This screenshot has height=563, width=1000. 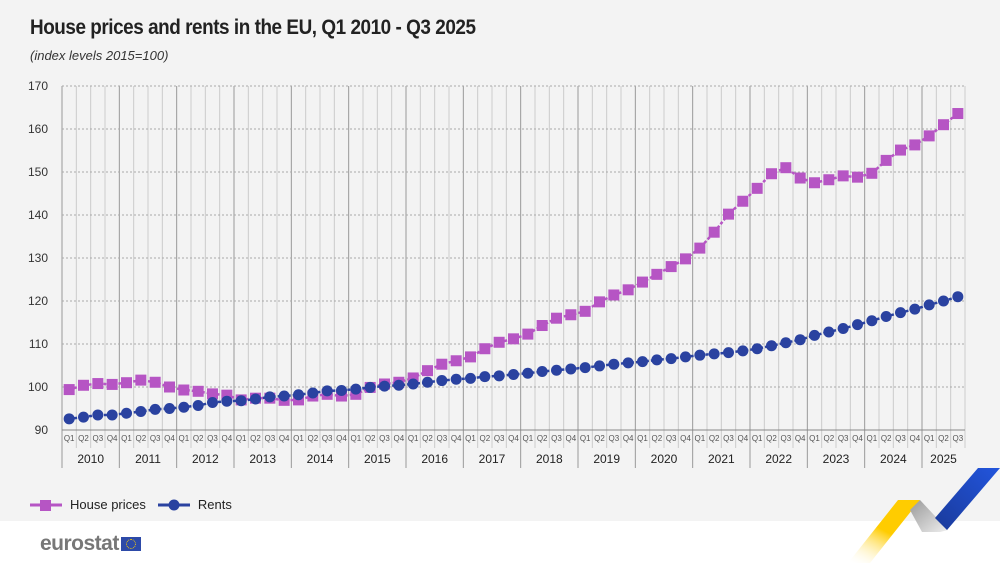 I want to click on legend: House prices Rents, so click(x=131, y=504).